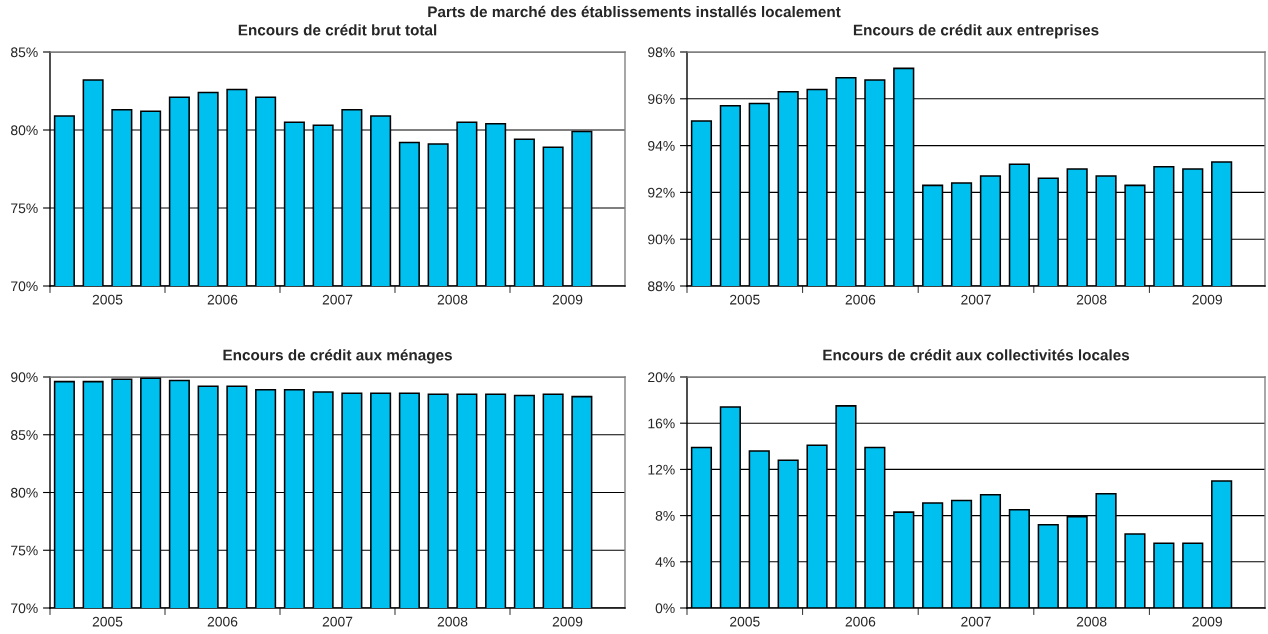 Image resolution: width=1268 pixels, height=634 pixels. Describe the element at coordinates (665, 562) in the screenshot. I see `y-tick-label: 4%` at that location.